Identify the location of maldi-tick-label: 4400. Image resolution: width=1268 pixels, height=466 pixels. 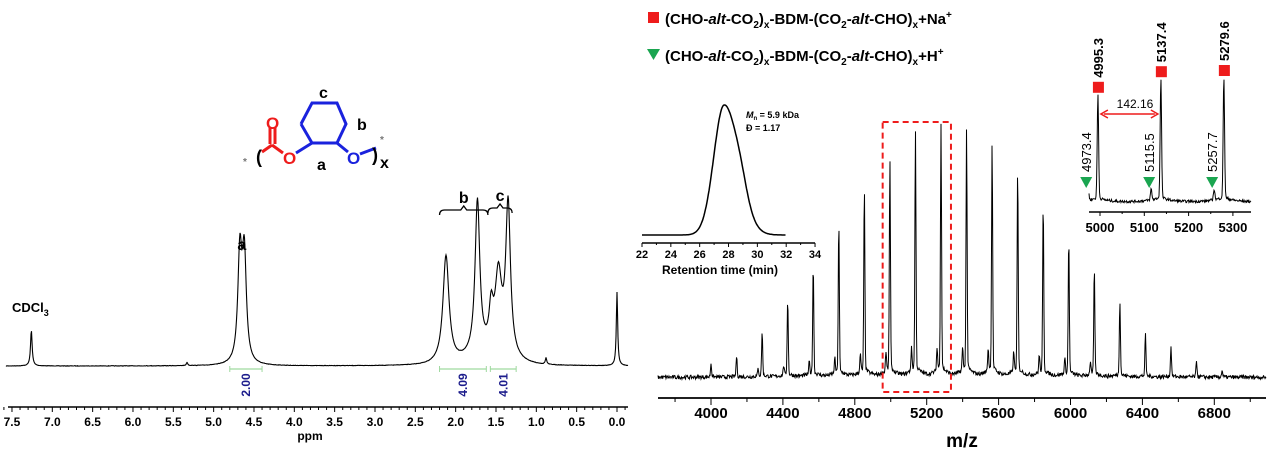
(782, 413).